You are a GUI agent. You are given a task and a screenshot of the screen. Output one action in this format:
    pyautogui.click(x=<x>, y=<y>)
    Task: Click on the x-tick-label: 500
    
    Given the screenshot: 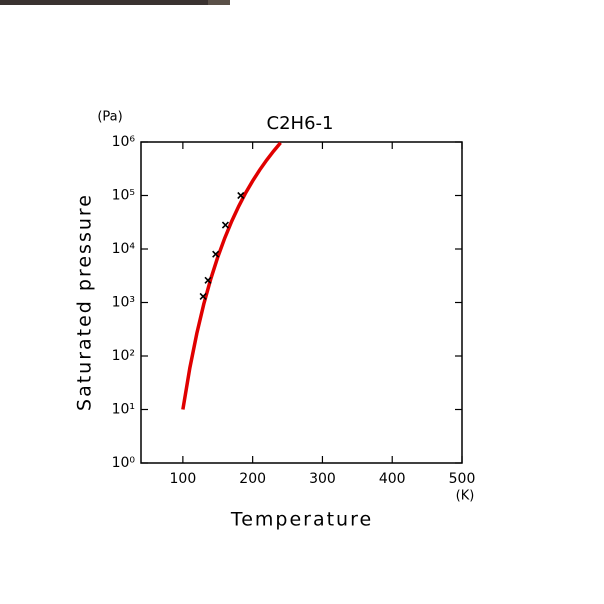 What is the action you would take?
    pyautogui.click(x=462, y=479)
    